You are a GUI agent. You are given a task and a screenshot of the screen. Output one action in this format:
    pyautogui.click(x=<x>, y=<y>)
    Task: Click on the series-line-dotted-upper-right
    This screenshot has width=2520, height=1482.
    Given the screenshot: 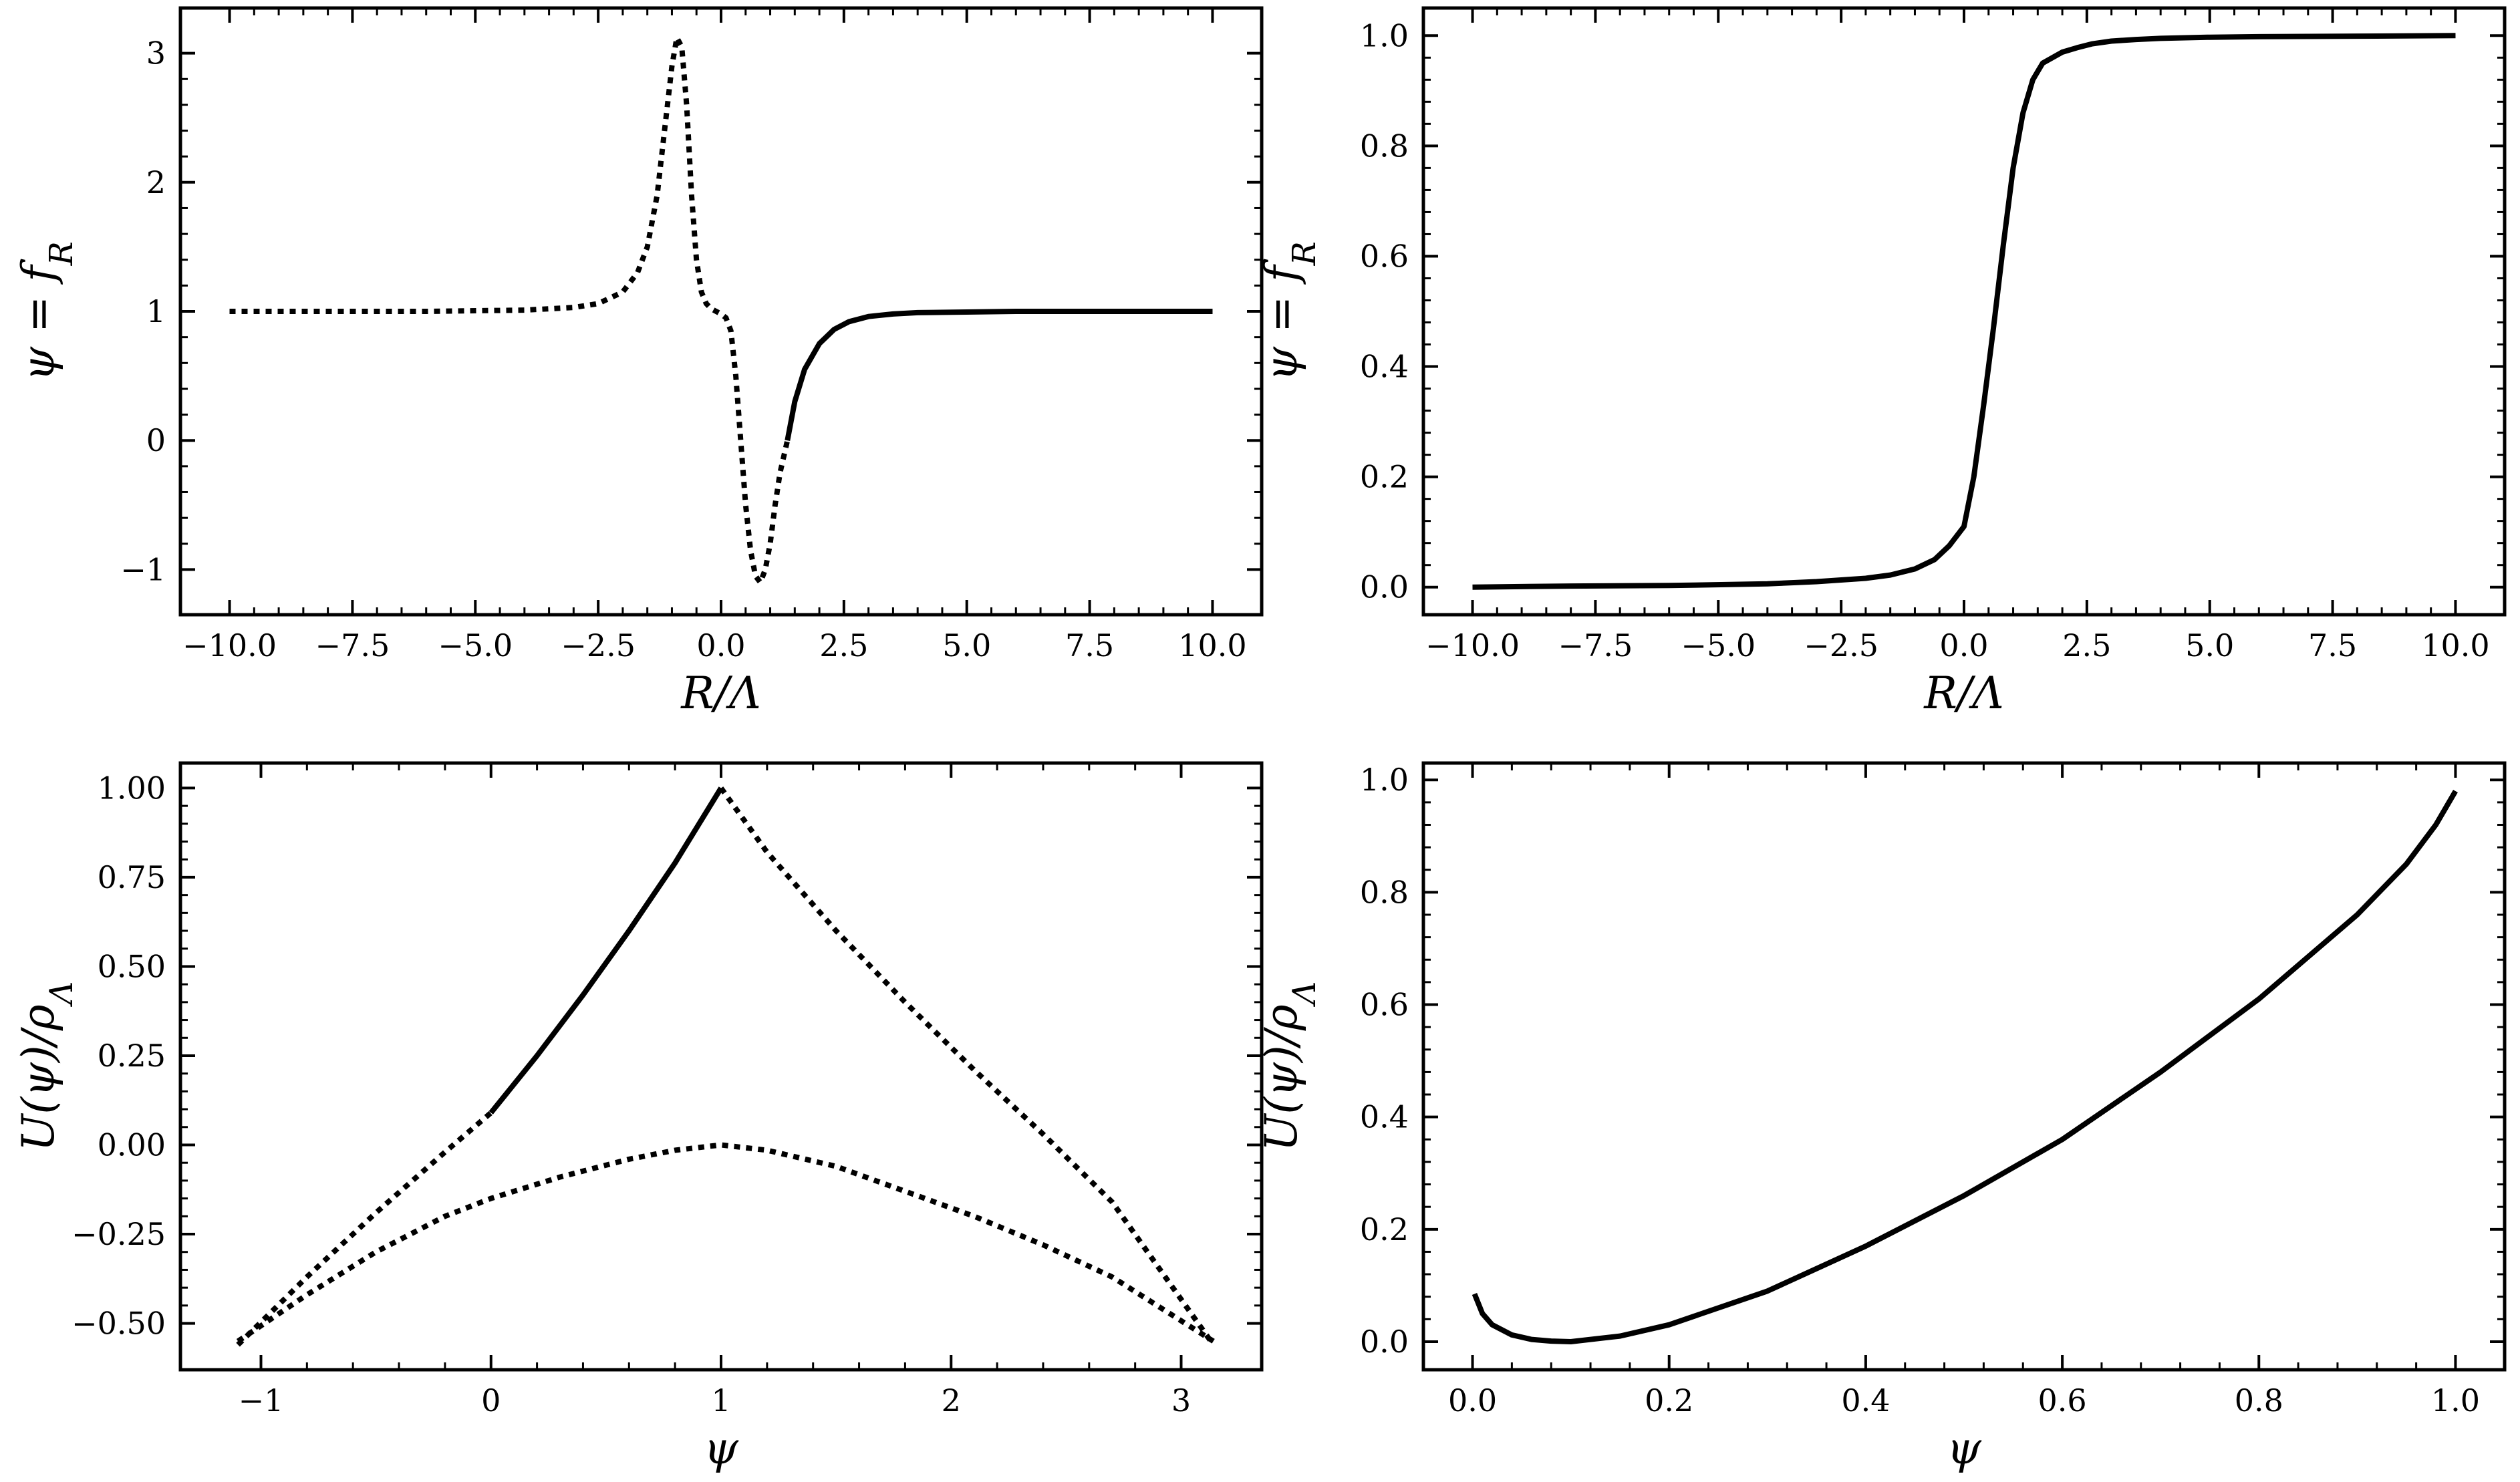 What is the action you would take?
    pyautogui.click(x=967, y=1066)
    